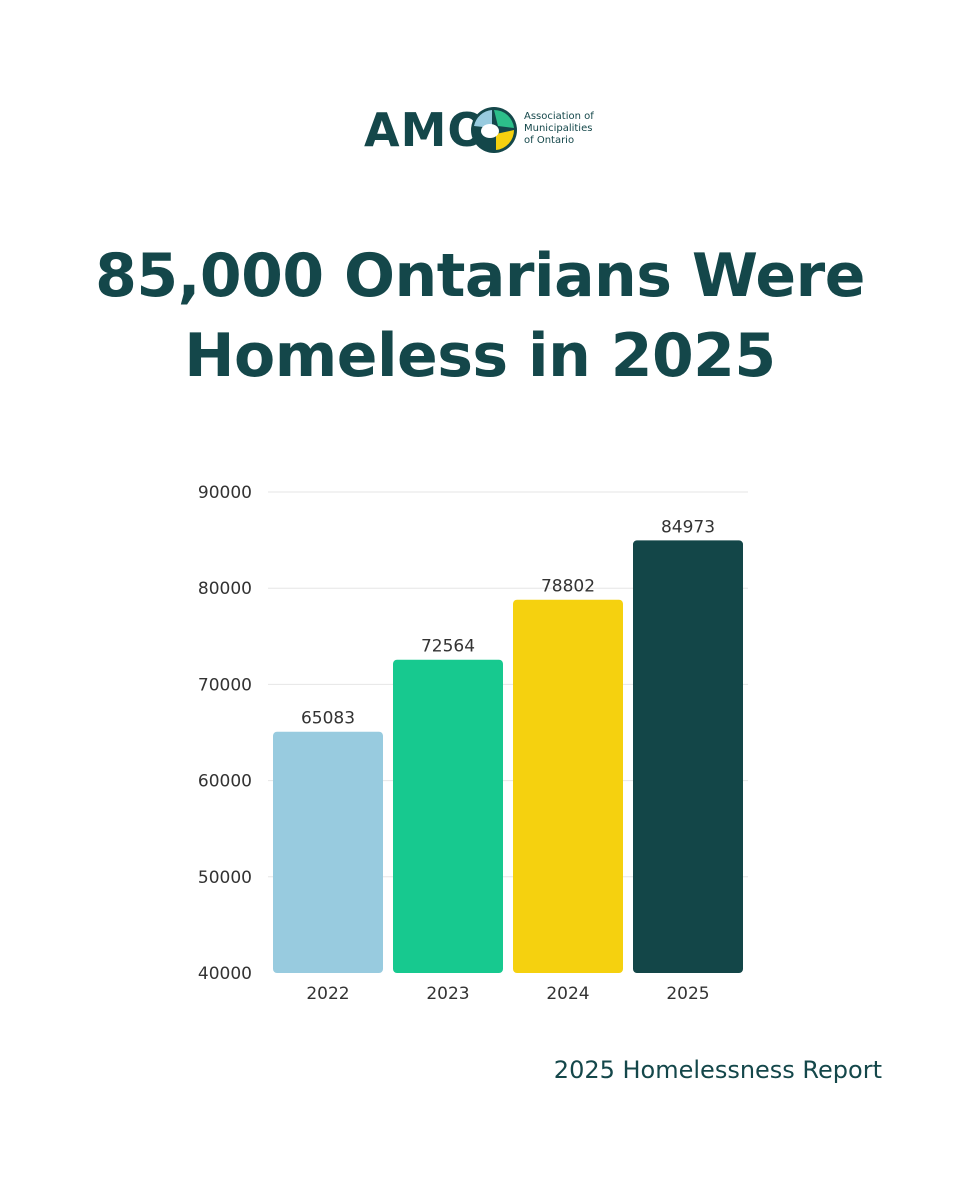  Describe the element at coordinates (558, 128) in the screenshot. I see `logo-line-2: Municipalities` at that location.